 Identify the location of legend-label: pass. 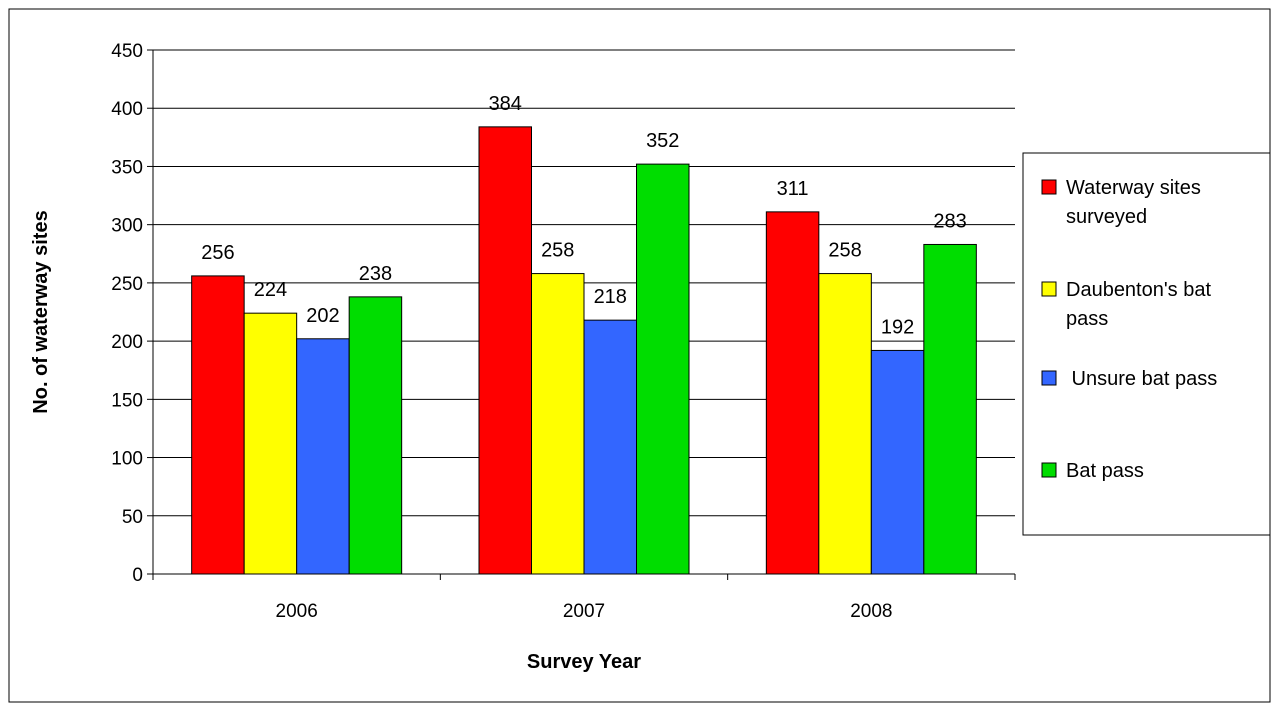
(1087, 319).